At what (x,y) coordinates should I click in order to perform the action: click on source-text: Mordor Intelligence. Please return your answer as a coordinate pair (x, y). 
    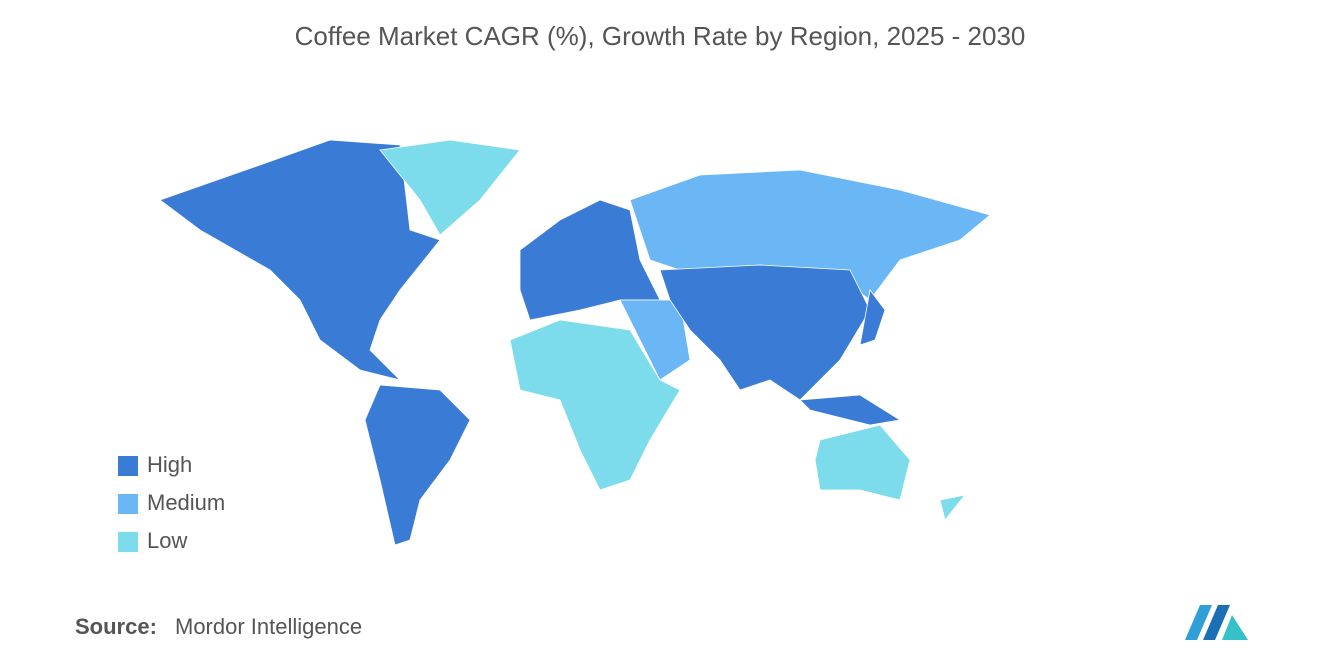
    Looking at the image, I should click on (268, 626).